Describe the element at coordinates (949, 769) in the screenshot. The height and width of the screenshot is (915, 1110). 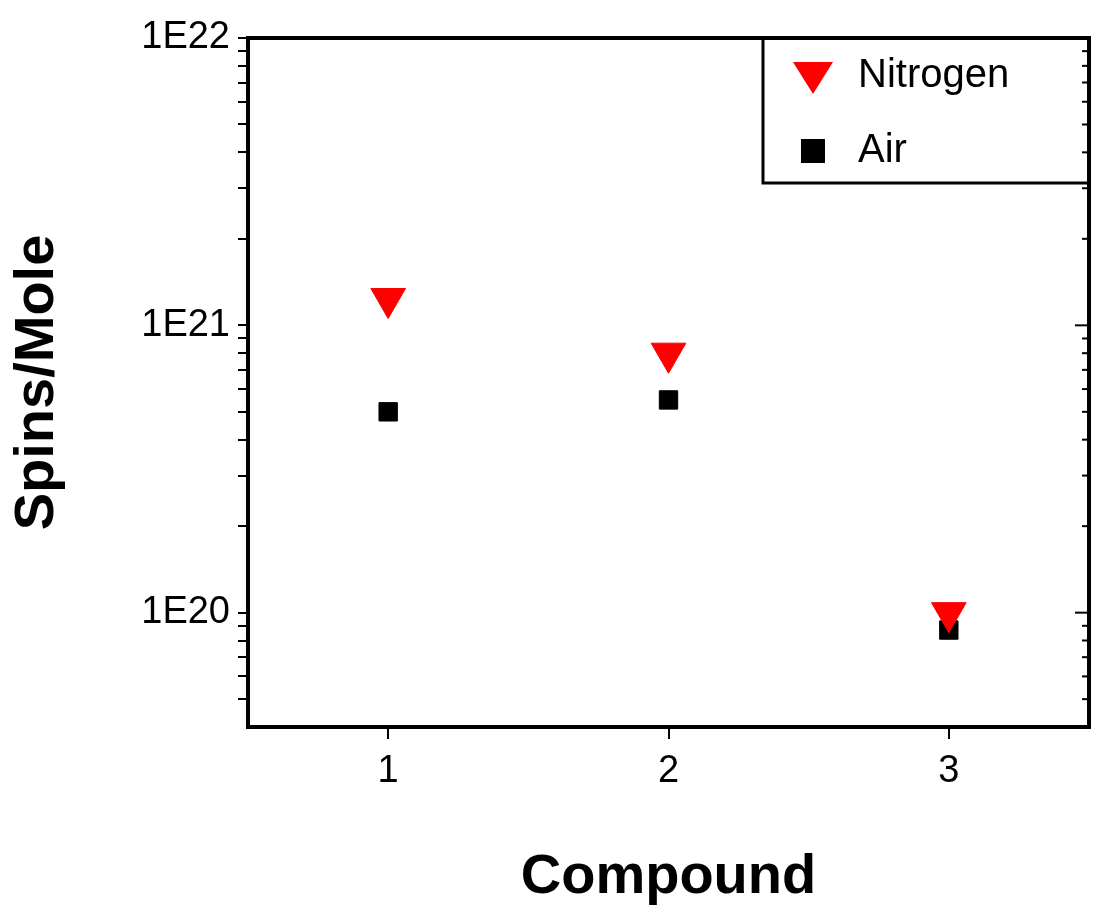
I see `x-tick-label: 3` at that location.